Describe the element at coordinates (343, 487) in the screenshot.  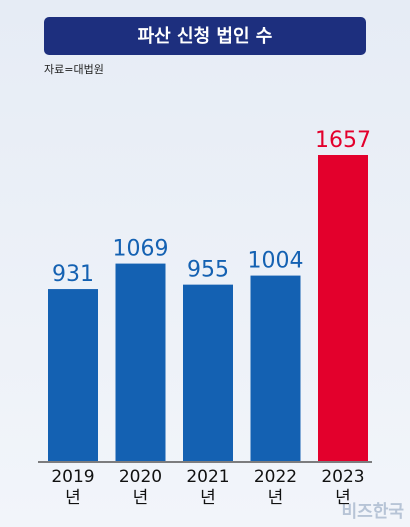
I see `x-tick-label: 2023 년` at that location.